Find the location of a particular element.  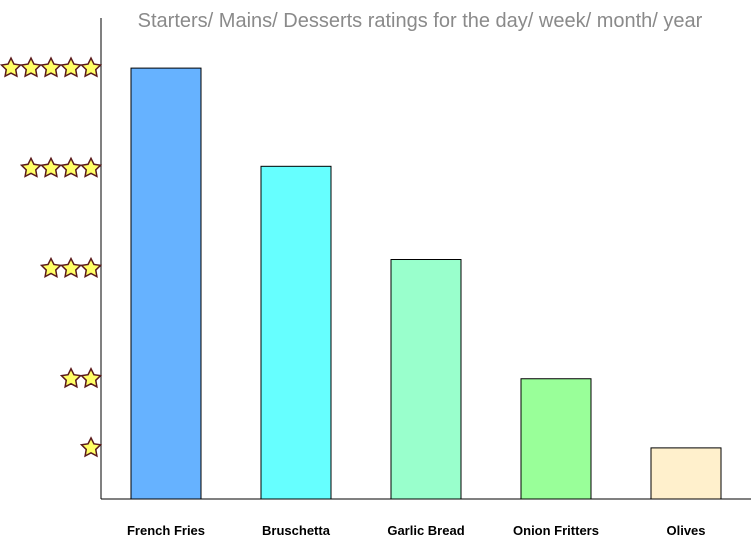

y-tick-stars is located at coordinates (51, 257).